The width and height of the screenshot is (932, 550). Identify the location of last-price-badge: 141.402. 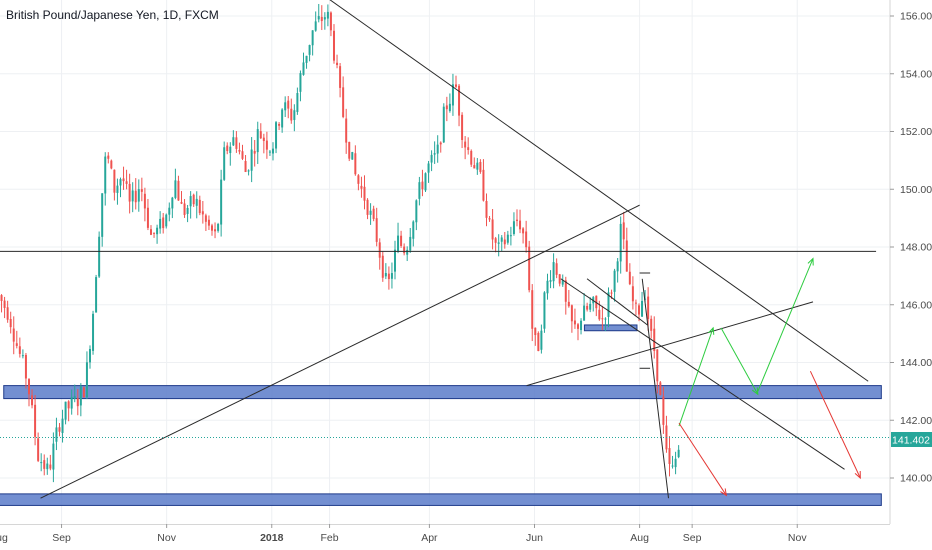
(911, 439).